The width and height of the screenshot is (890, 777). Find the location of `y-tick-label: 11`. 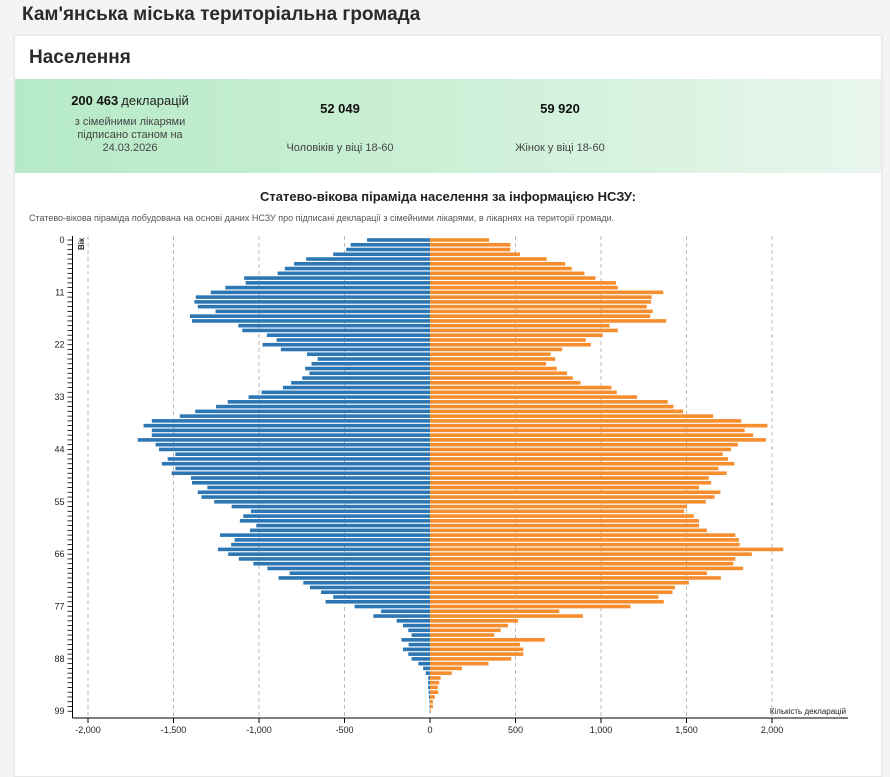

y-tick-label: 11 is located at coordinates (59, 292).